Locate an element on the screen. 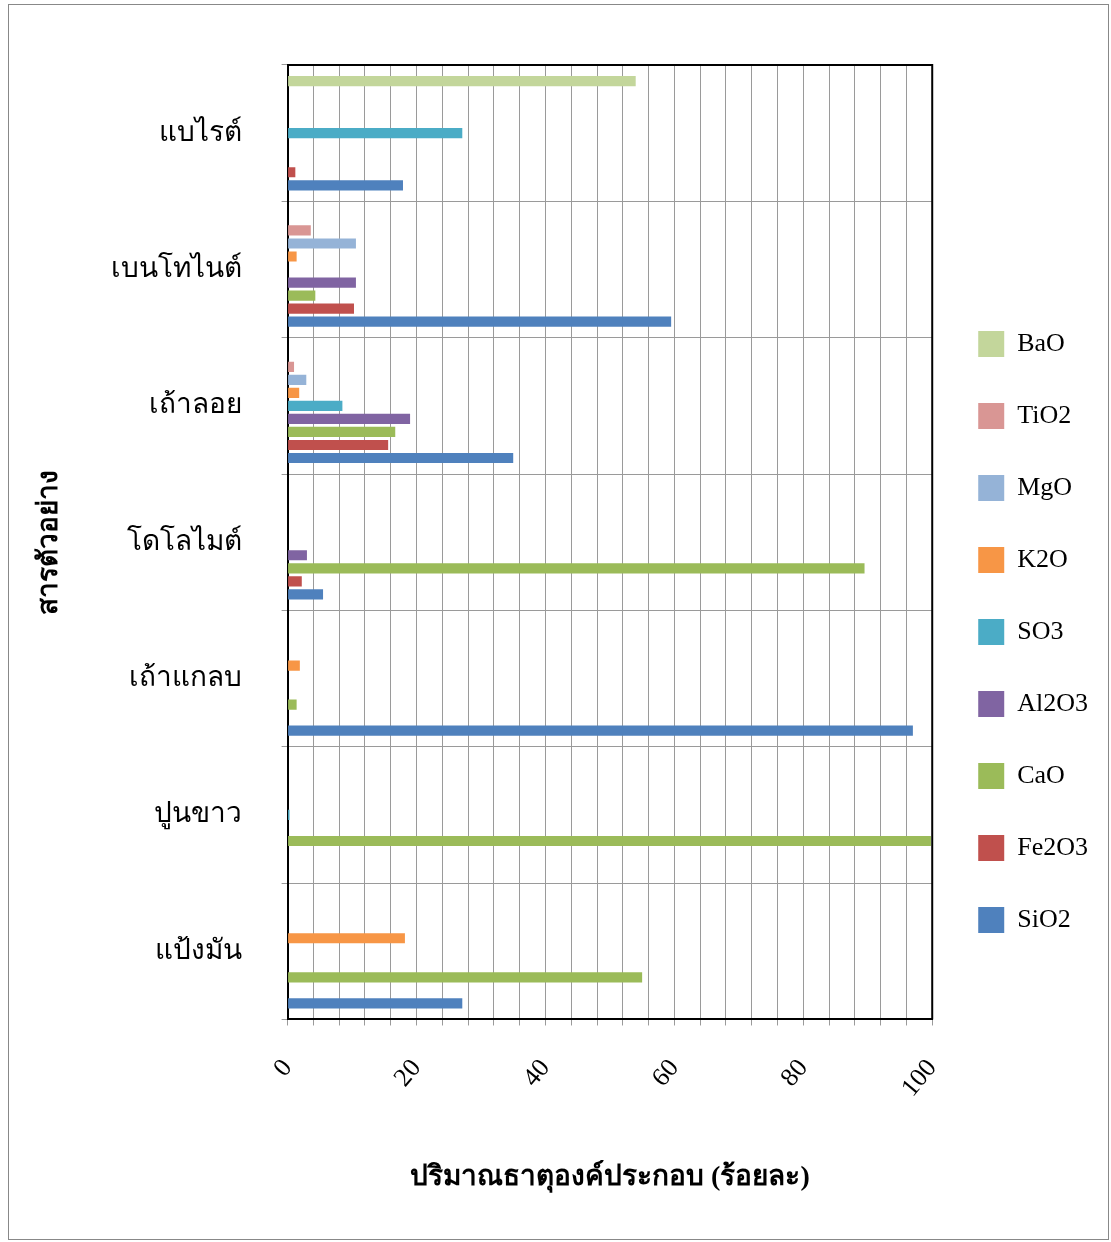 The height and width of the screenshot is (1242, 1111). legend-label: MgO is located at coordinates (1045, 486).